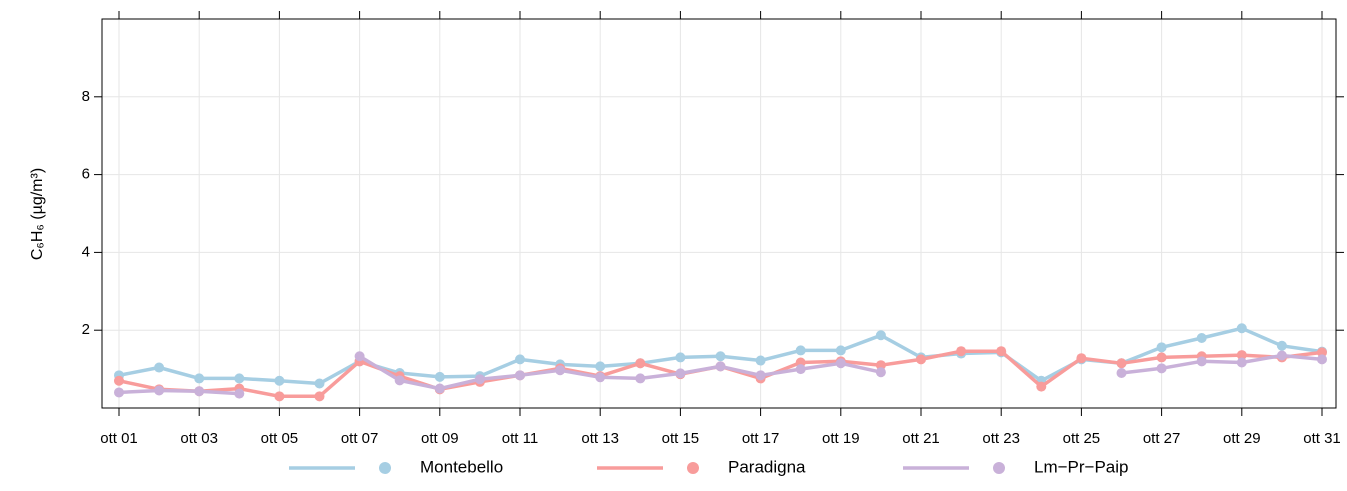  What do you see at coordinates (37, 214) in the screenshot?
I see `y-axis-label: C₆H₆ (µg/m³)` at bounding box center [37, 214].